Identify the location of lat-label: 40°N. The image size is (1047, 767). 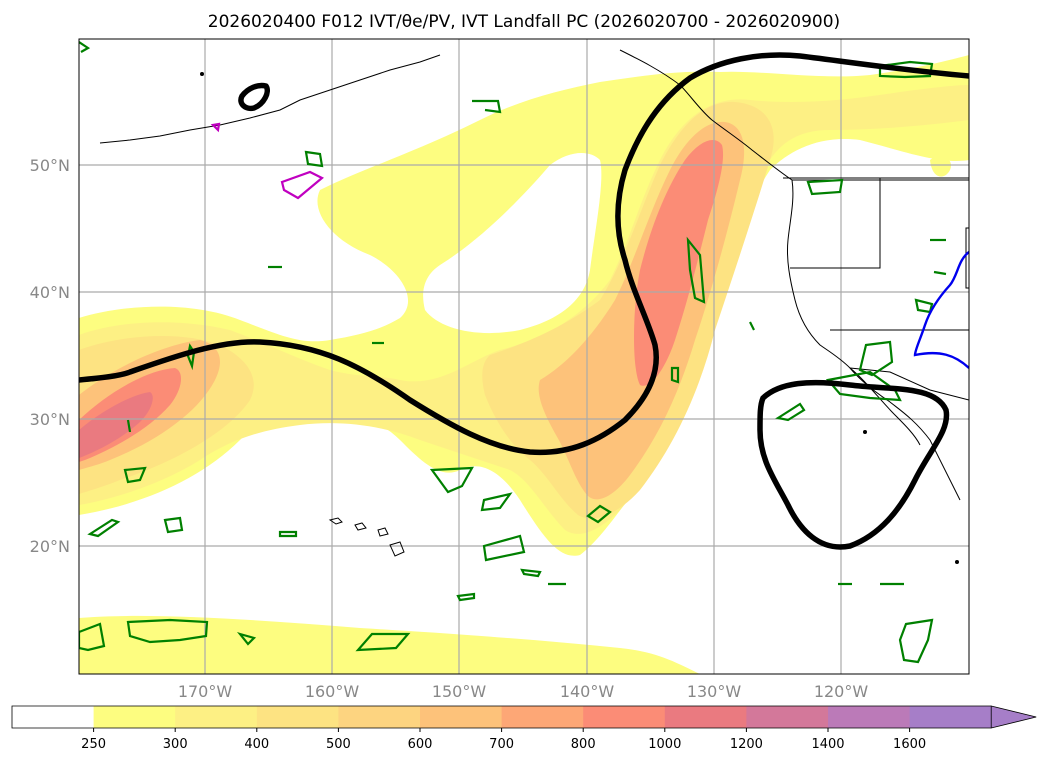
(50, 292).